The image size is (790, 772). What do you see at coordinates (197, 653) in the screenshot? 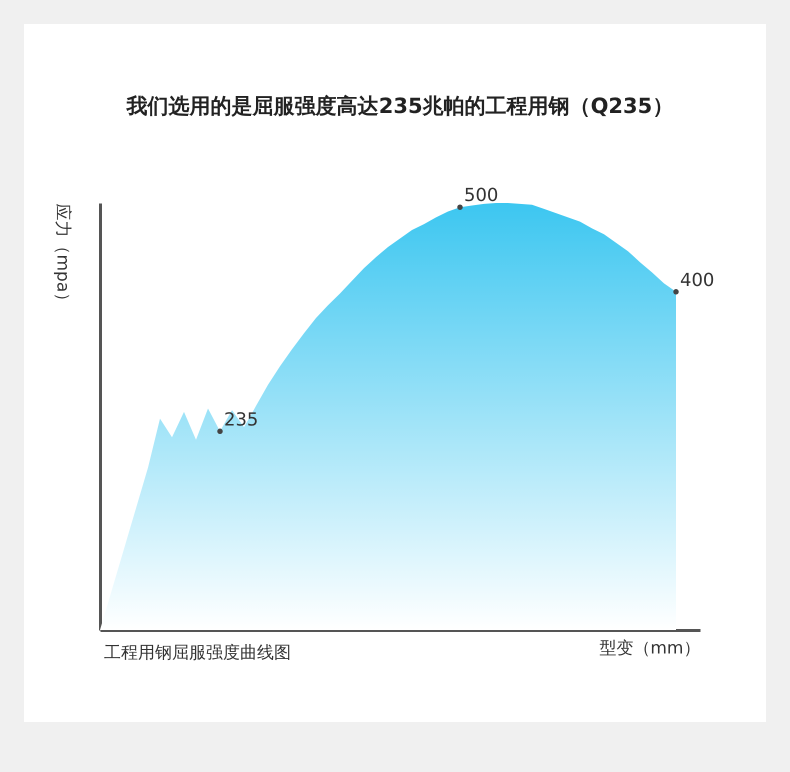
I see `text: 工程用钢屈服强度曲线图` at bounding box center [197, 653].